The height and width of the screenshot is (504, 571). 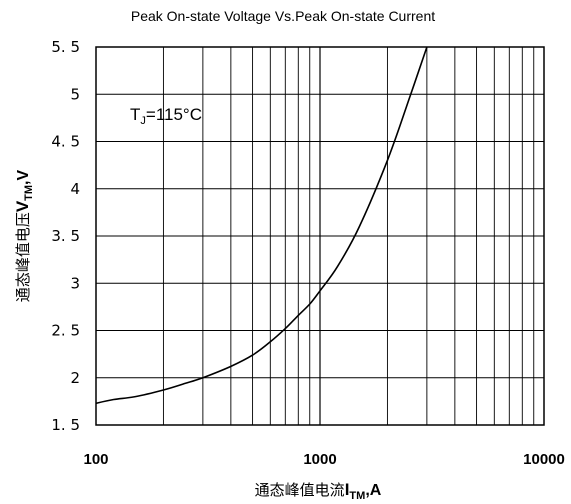 What do you see at coordinates (75, 94) in the screenshot?
I see `y-tick-label: 5` at bounding box center [75, 94].